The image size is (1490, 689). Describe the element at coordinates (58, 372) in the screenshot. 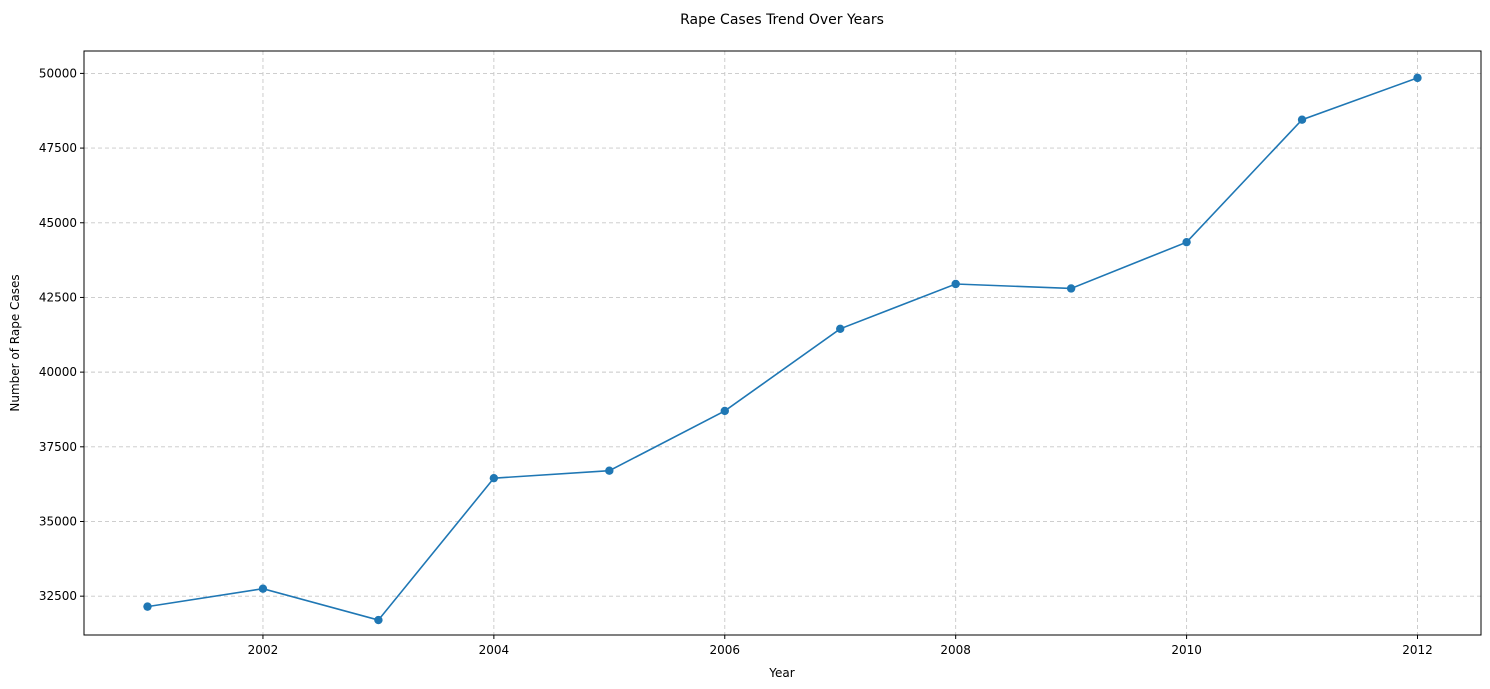

I see `y-tick-label: 40000` at that location.